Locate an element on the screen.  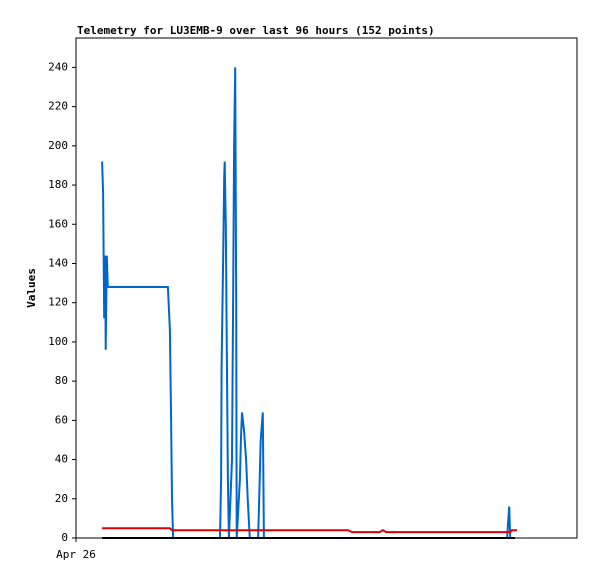
y-tick-label: 100 is located at coordinates (58, 341).